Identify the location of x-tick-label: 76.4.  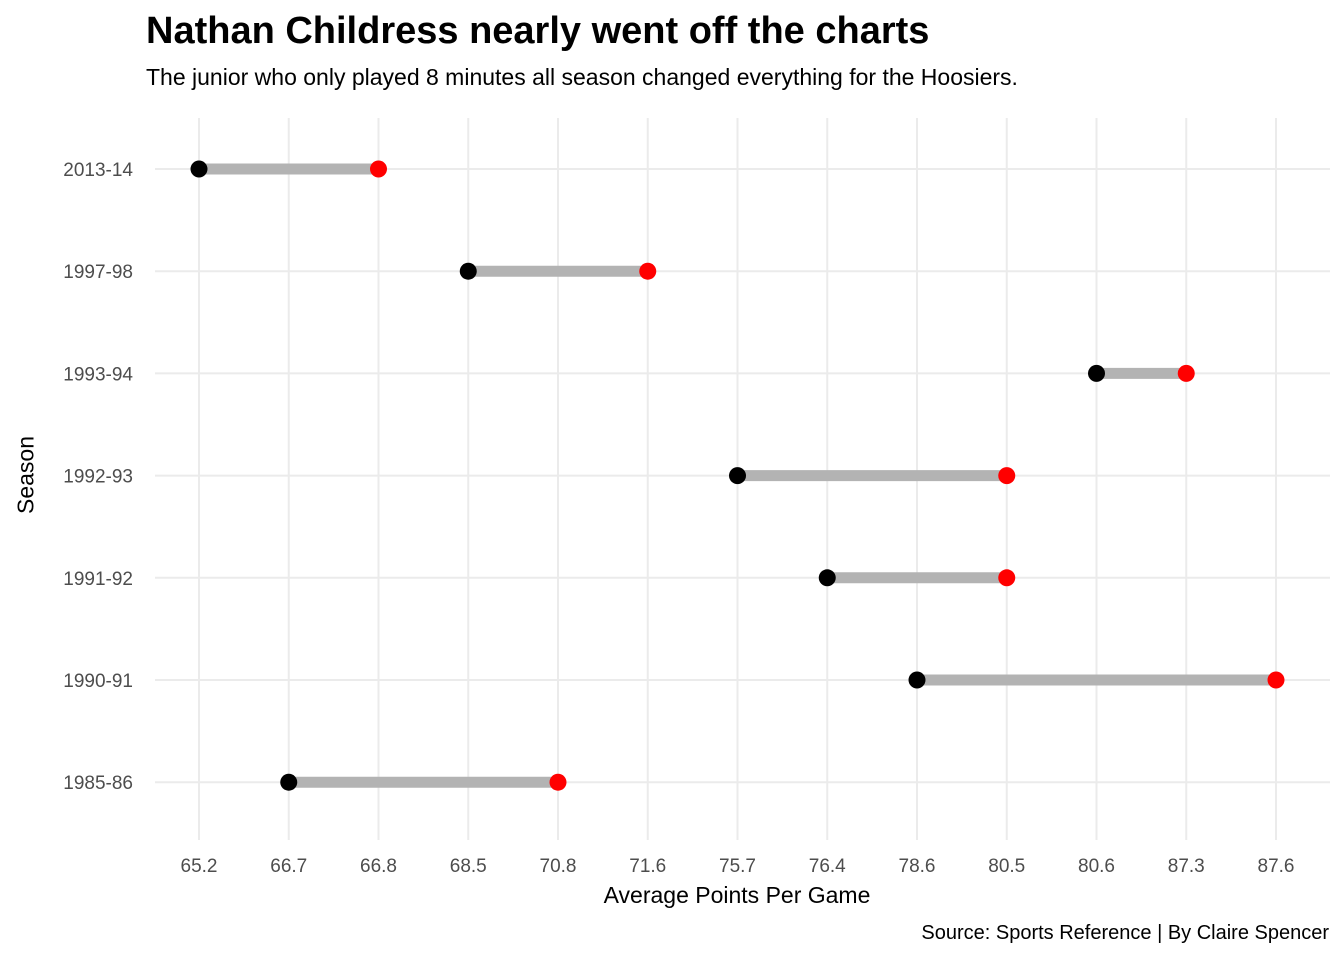
(827, 866).